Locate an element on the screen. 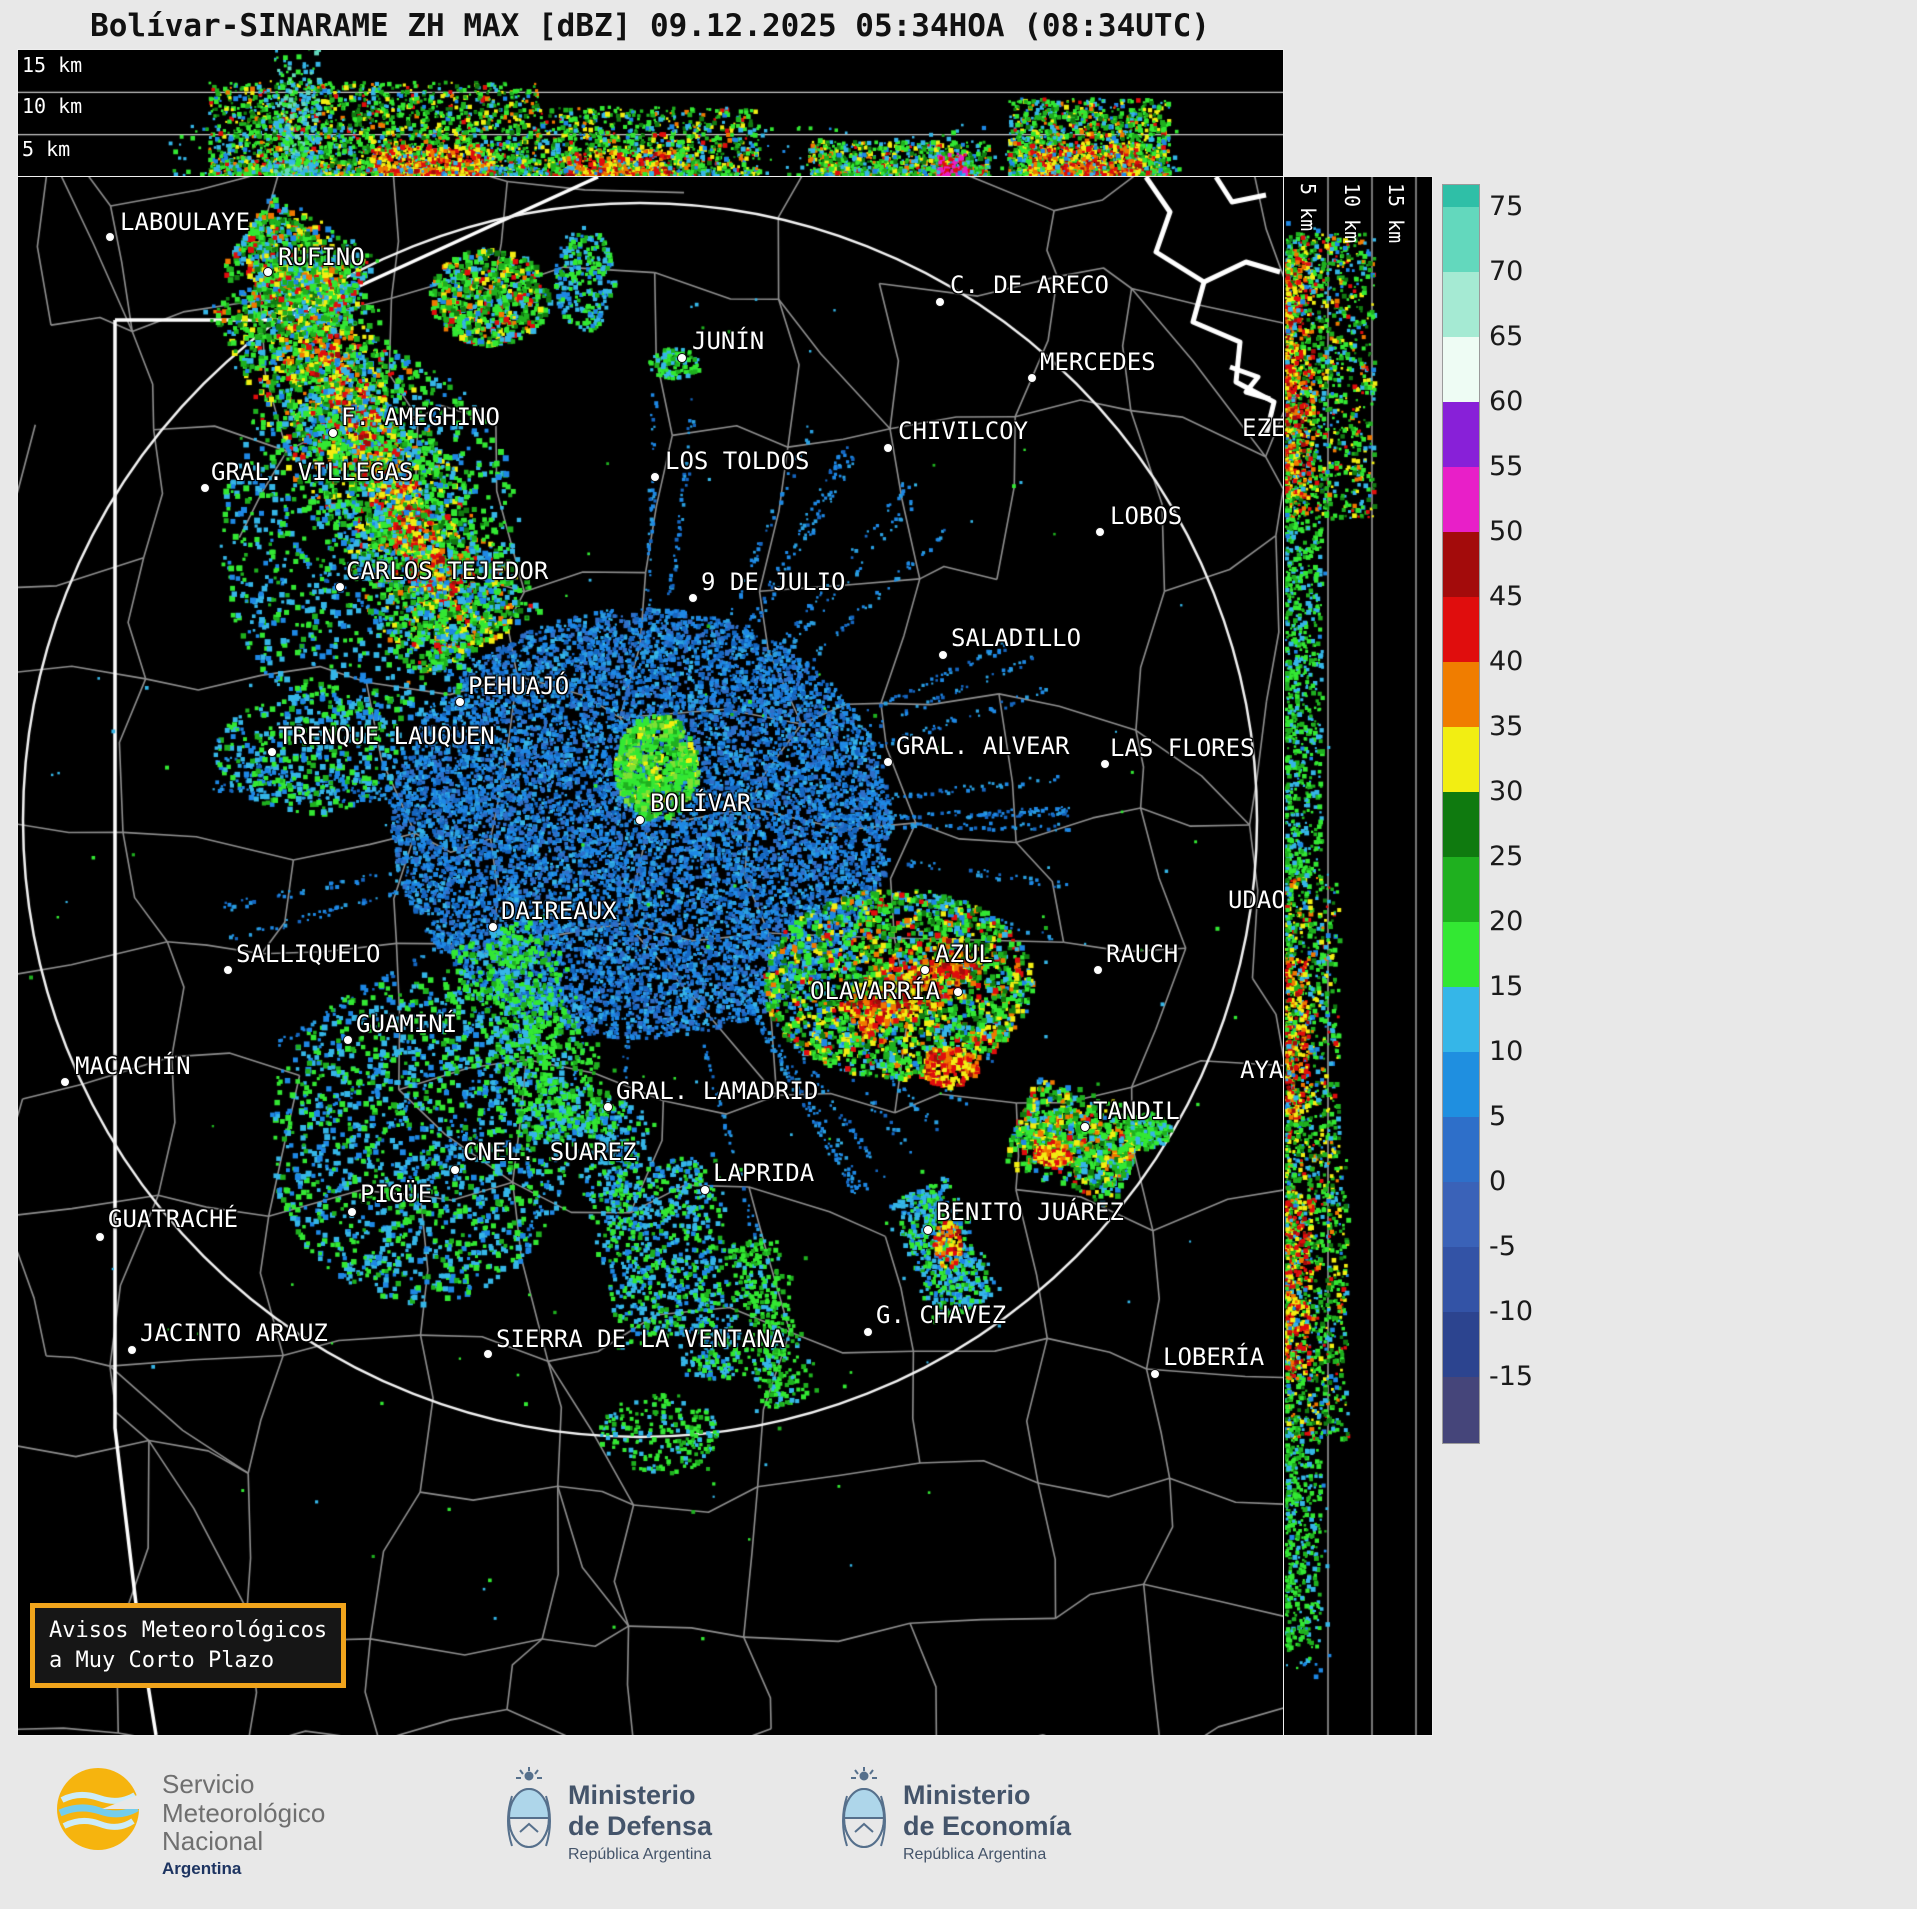 The width and height of the screenshot is (1917, 1909). city-label: G. CHAVEZ is located at coordinates (941, 1315).